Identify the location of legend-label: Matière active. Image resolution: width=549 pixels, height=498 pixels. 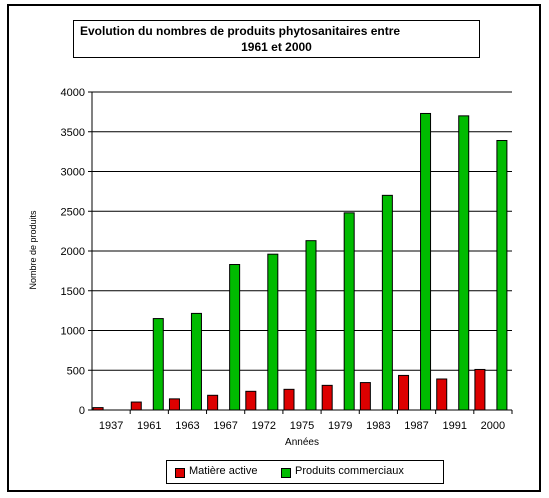
(223, 471).